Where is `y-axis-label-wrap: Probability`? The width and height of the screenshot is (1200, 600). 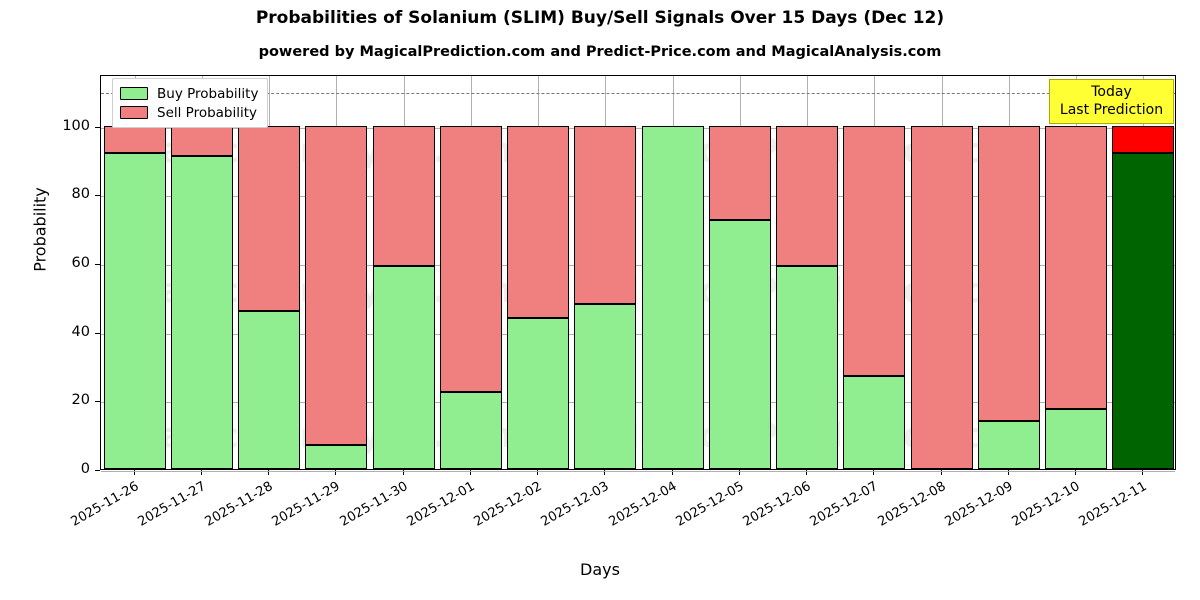
y-axis-label-wrap: Probability is located at coordinates (25, 300).